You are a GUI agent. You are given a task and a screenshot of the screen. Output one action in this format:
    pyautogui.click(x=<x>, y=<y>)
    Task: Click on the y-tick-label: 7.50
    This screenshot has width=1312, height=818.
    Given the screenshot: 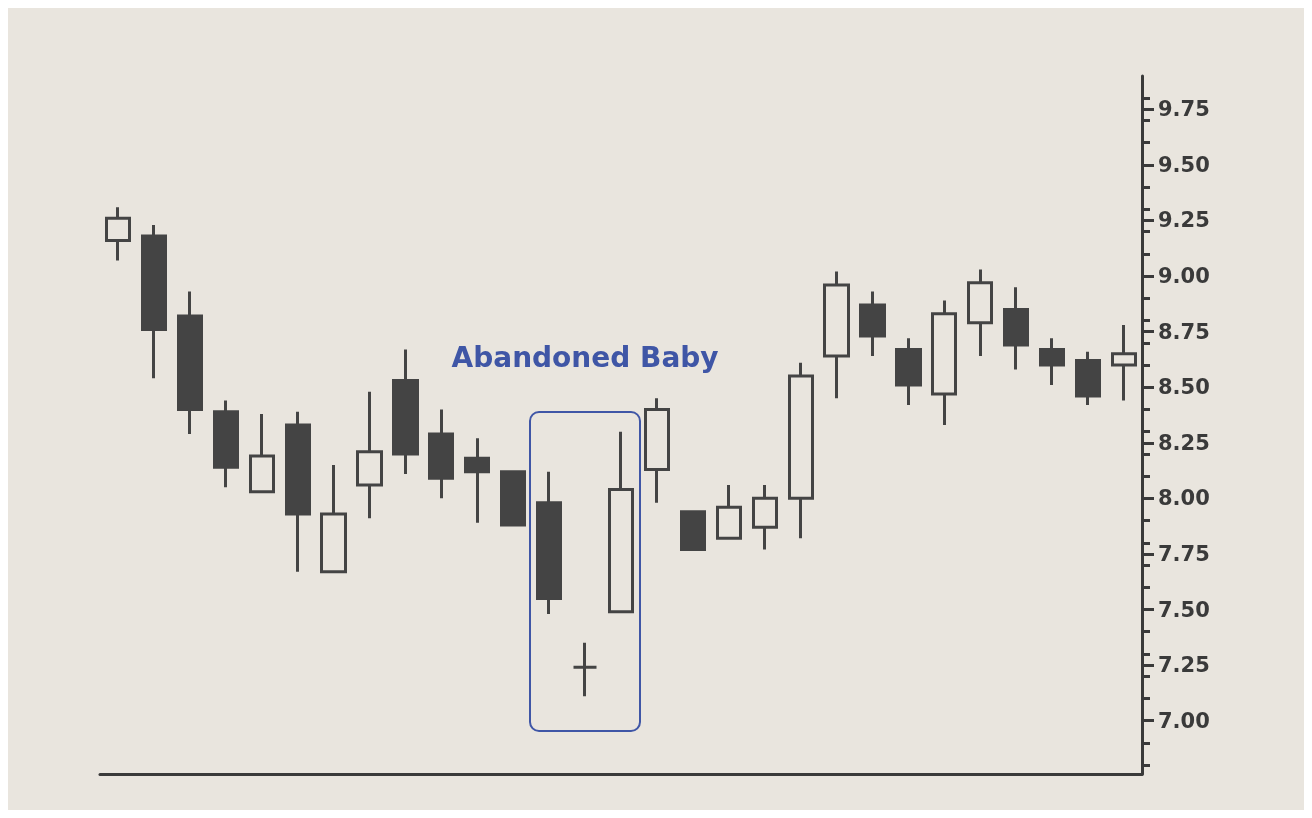 What is the action you would take?
    pyautogui.click(x=1184, y=609)
    